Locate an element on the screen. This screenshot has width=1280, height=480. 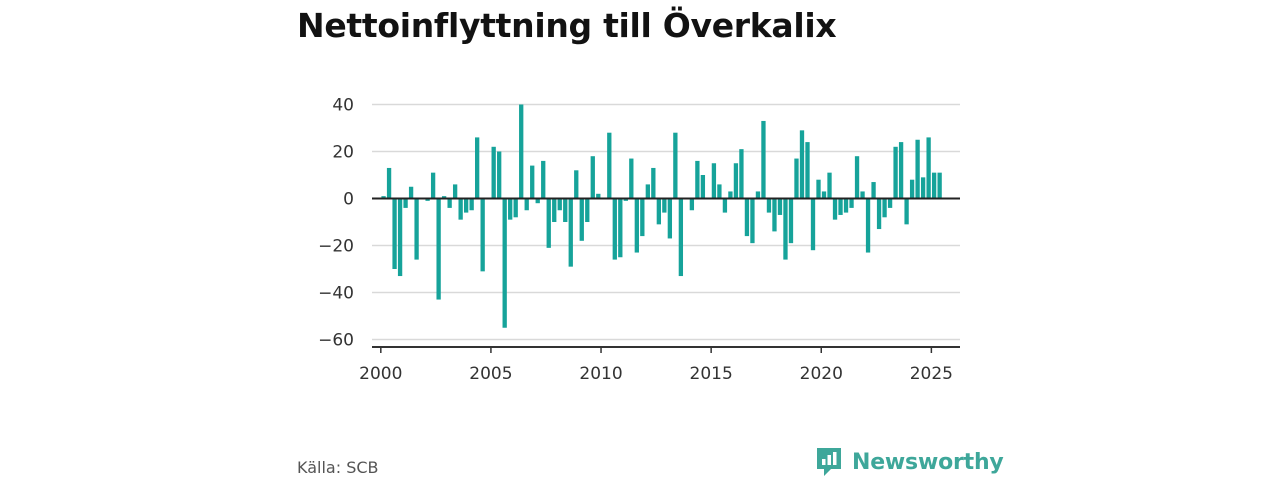
y-tick-label: −40 is located at coordinates (336, 294).